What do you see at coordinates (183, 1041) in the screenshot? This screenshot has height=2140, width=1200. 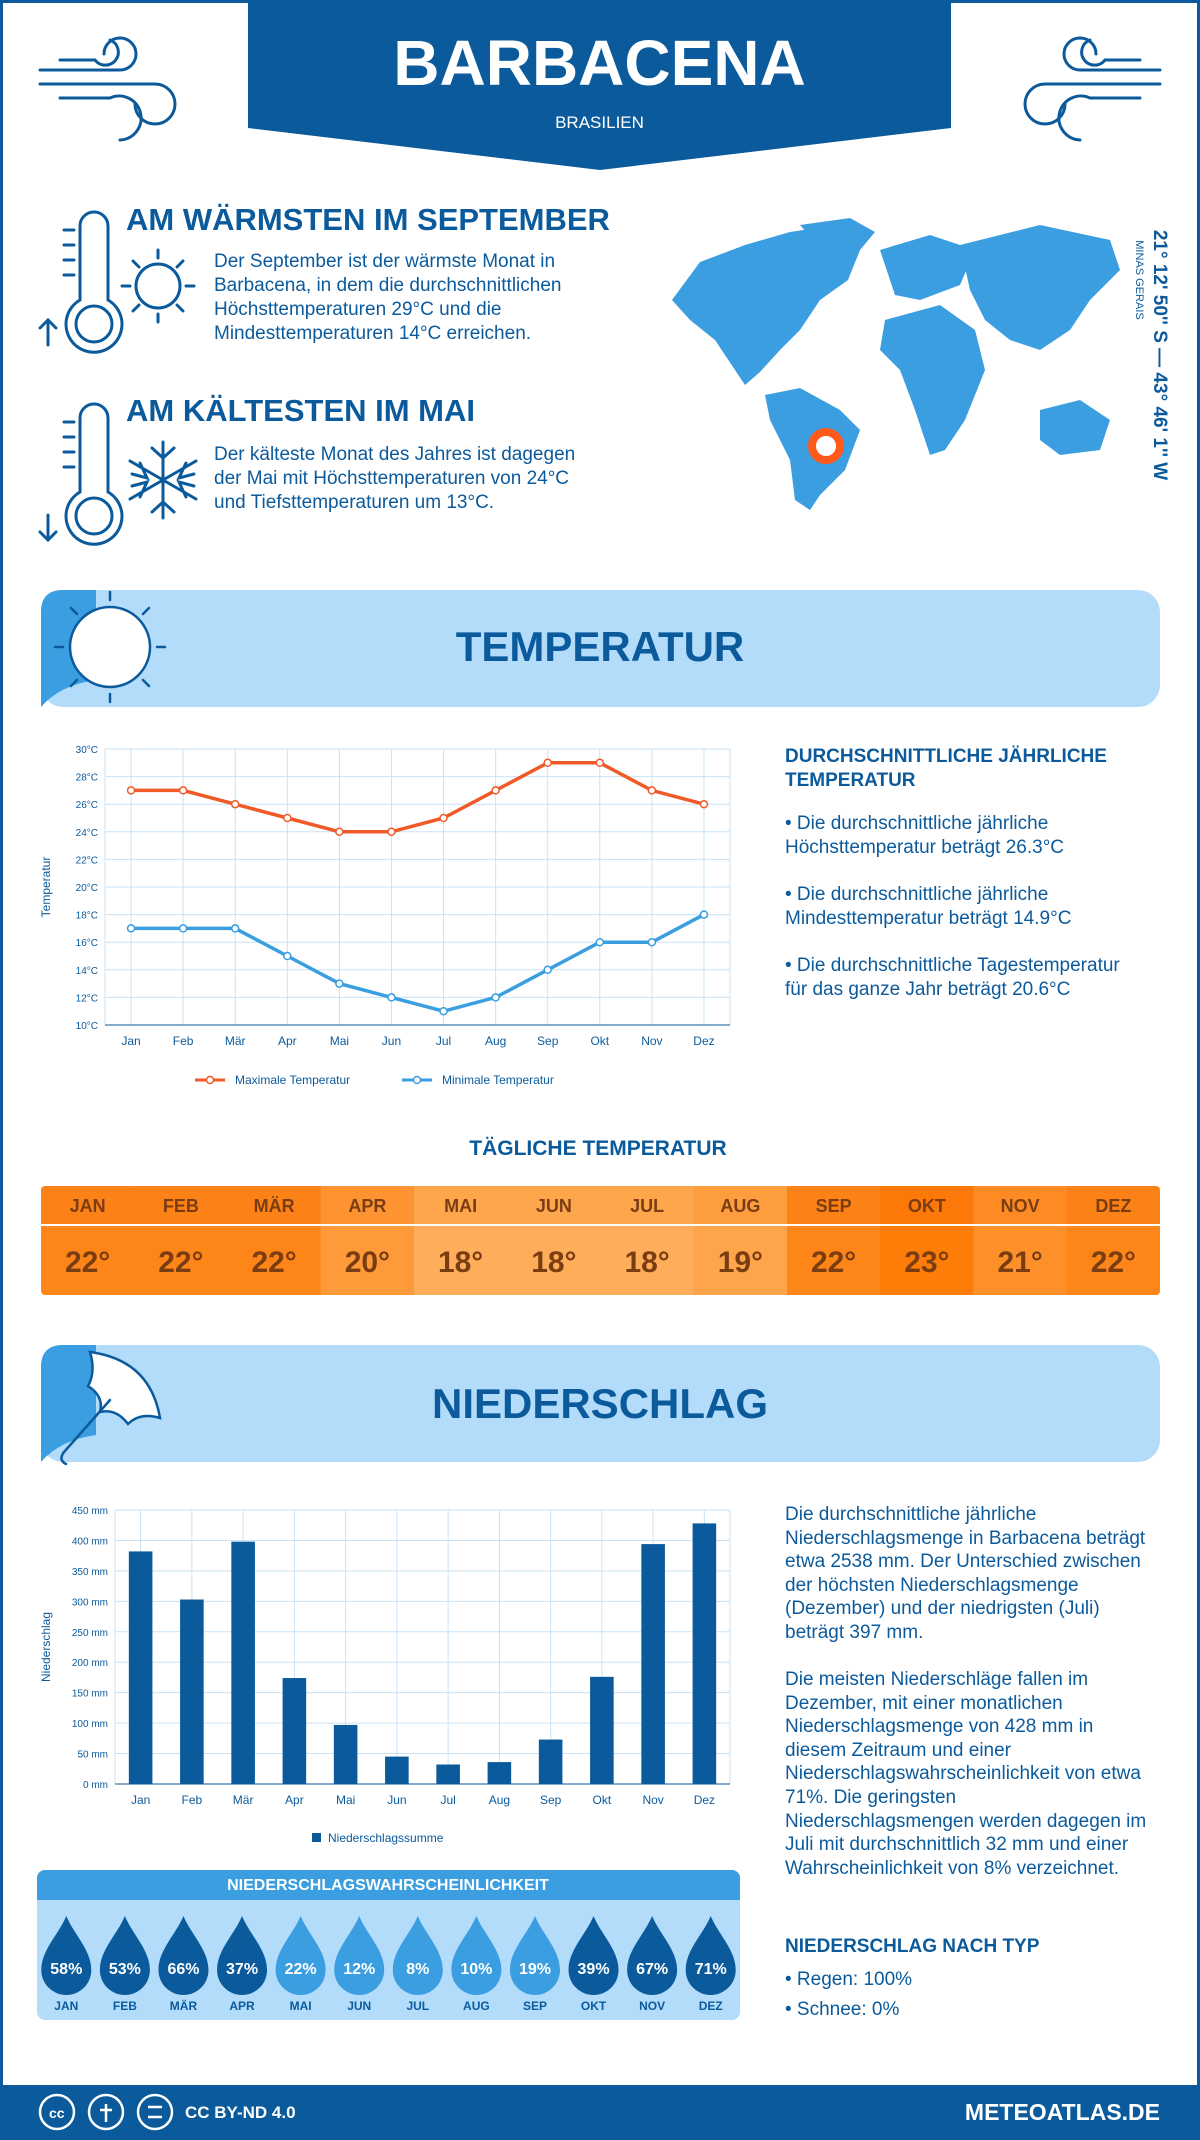 I see `x-tick-label: Feb` at bounding box center [183, 1041].